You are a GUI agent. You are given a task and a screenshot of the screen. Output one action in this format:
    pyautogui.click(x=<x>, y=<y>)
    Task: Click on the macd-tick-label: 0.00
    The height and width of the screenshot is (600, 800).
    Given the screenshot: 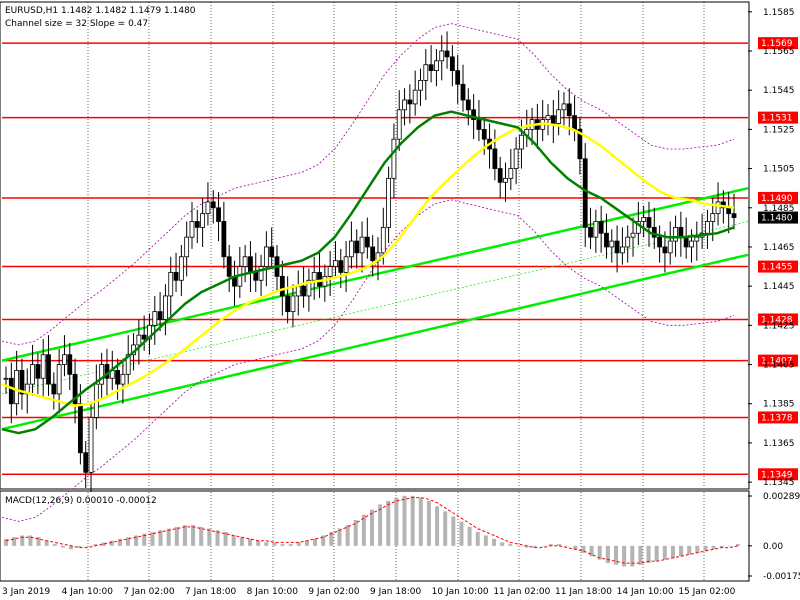 What is the action you would take?
    pyautogui.click(x=773, y=547)
    